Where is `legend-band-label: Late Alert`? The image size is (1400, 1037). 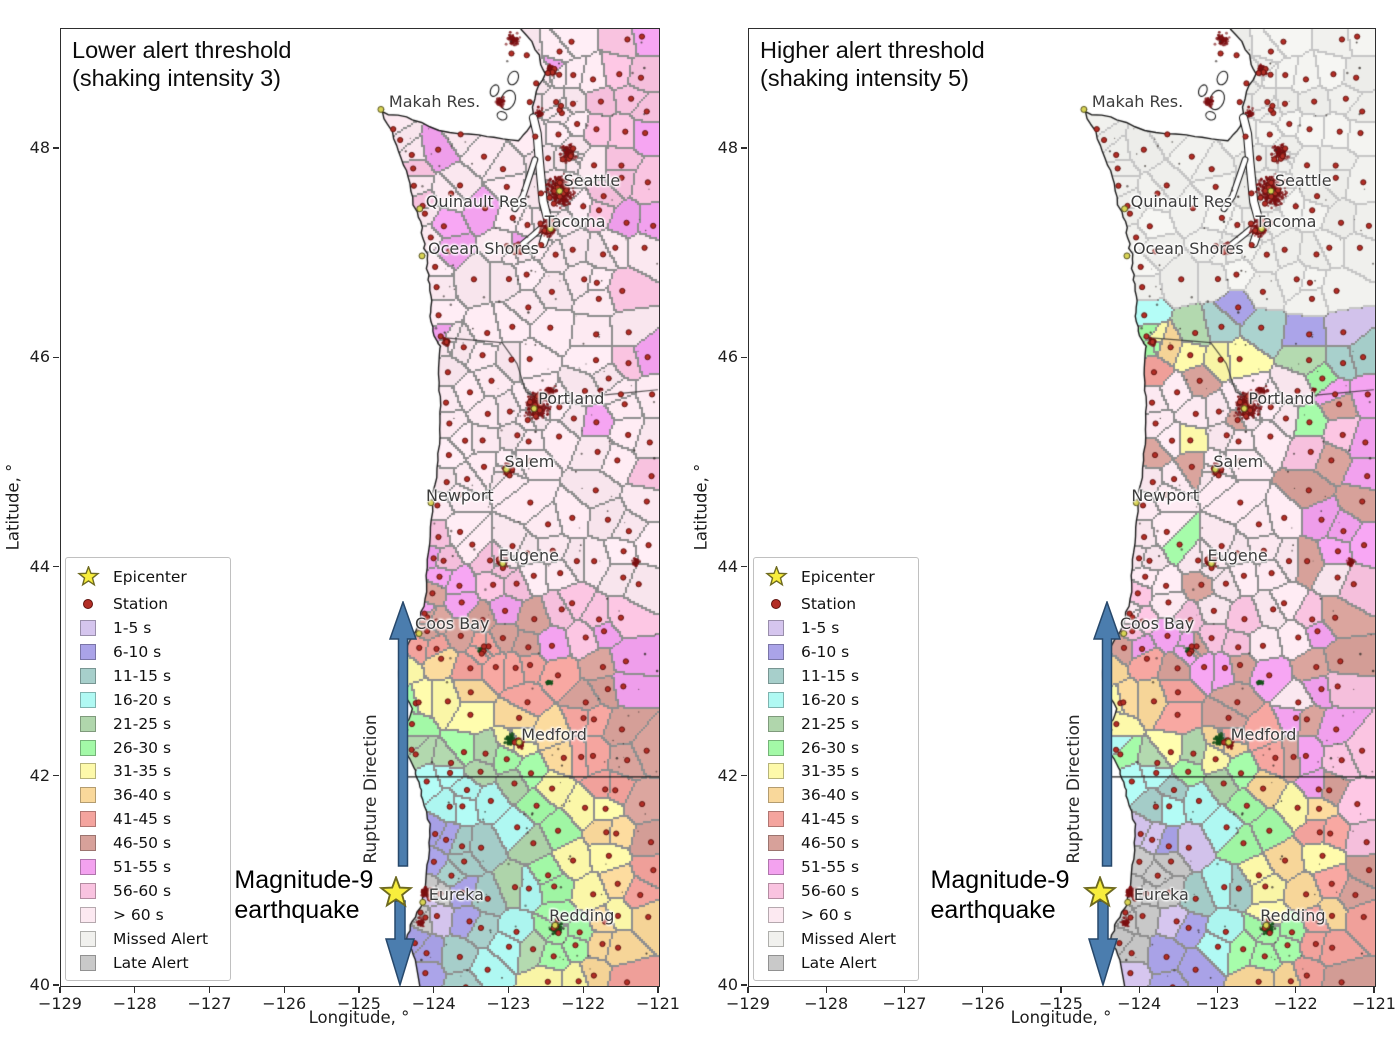
legend-band-label: Late Alert is located at coordinates (151, 962).